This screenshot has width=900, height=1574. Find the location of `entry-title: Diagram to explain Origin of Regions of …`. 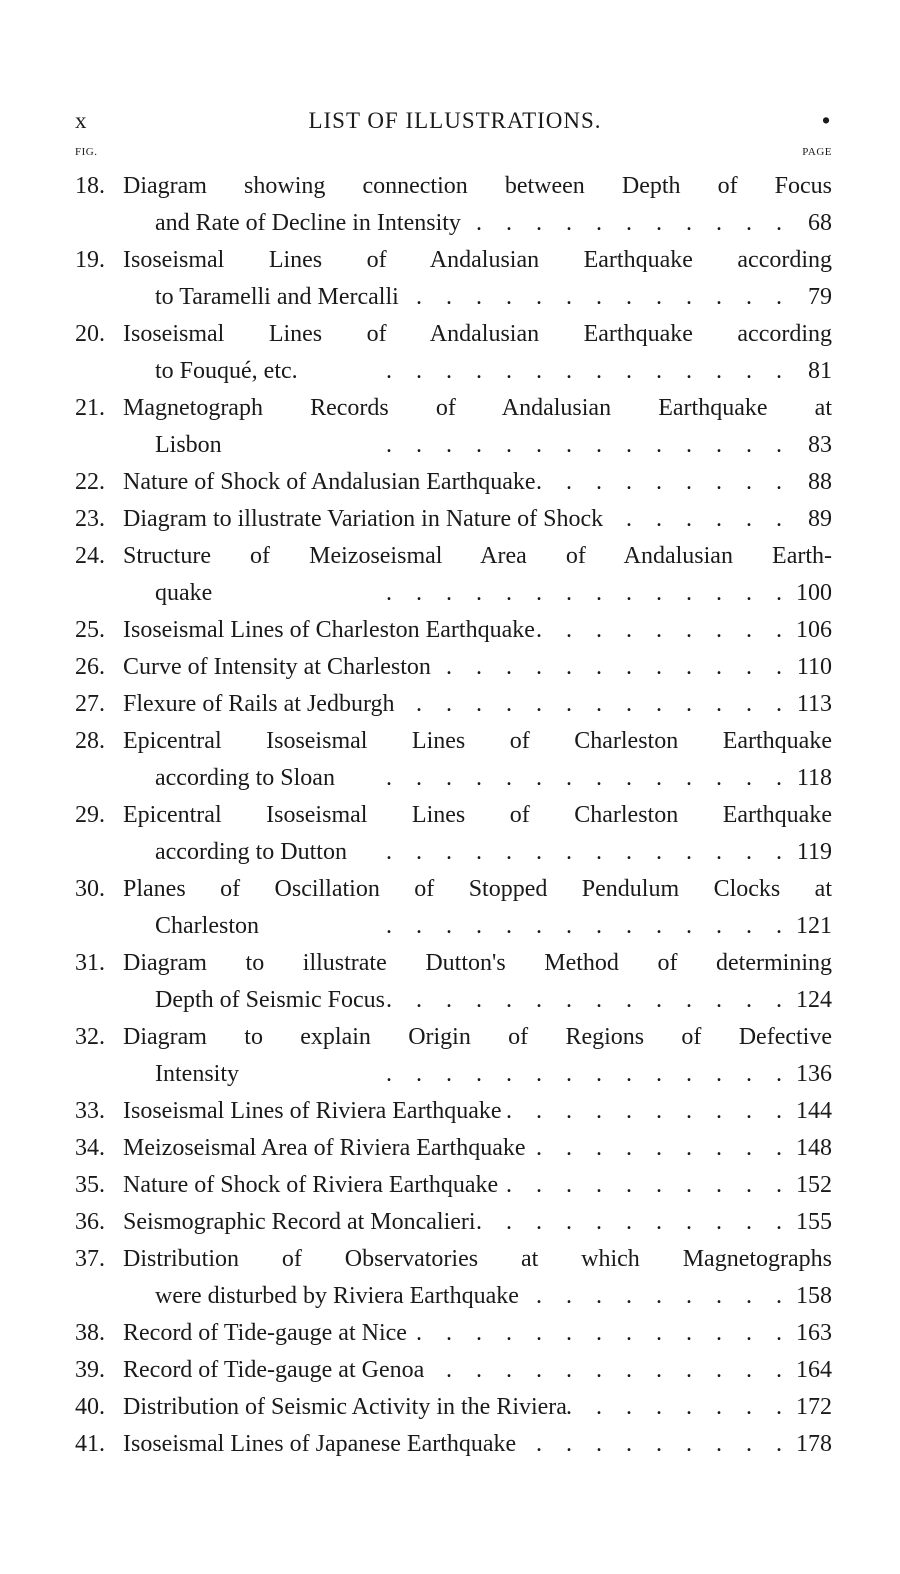

entry-title: Diagram to explain Origin of Regions of … is located at coordinates (477, 1037).